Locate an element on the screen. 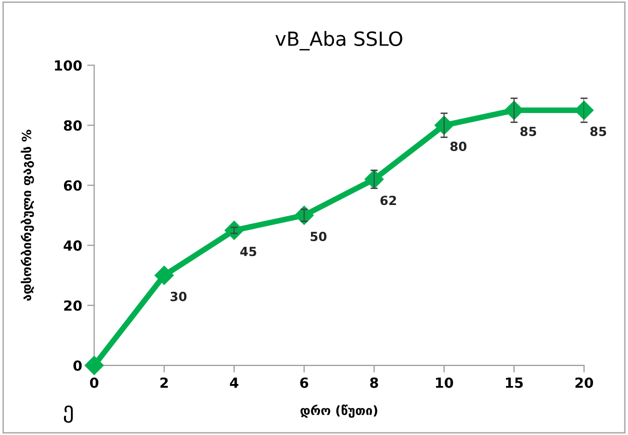 This screenshot has width=628, height=435. y-tick-label: 40 is located at coordinates (73, 245).